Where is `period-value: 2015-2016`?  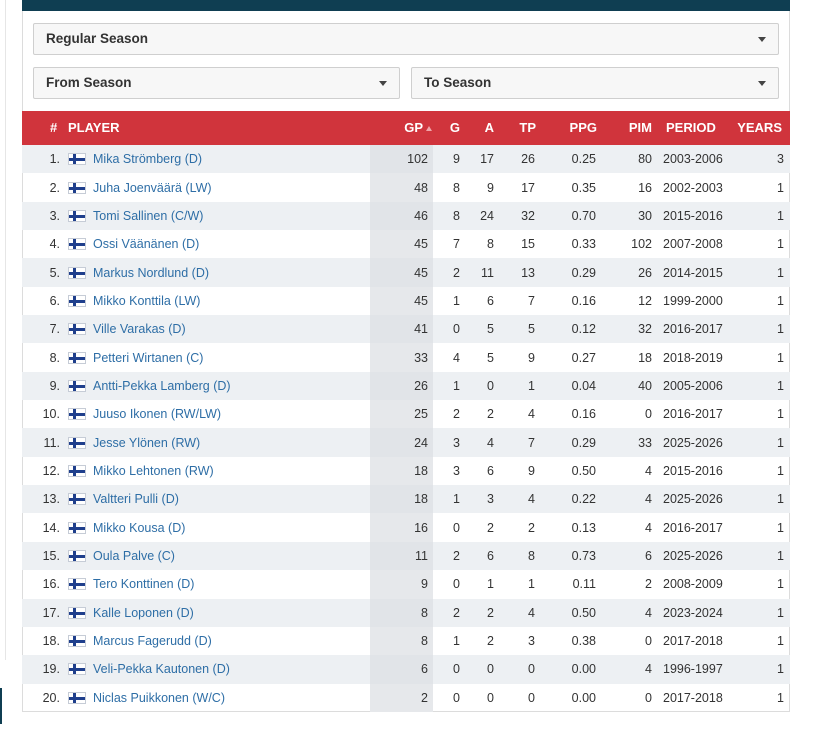 period-value: 2015-2016 is located at coordinates (693, 215).